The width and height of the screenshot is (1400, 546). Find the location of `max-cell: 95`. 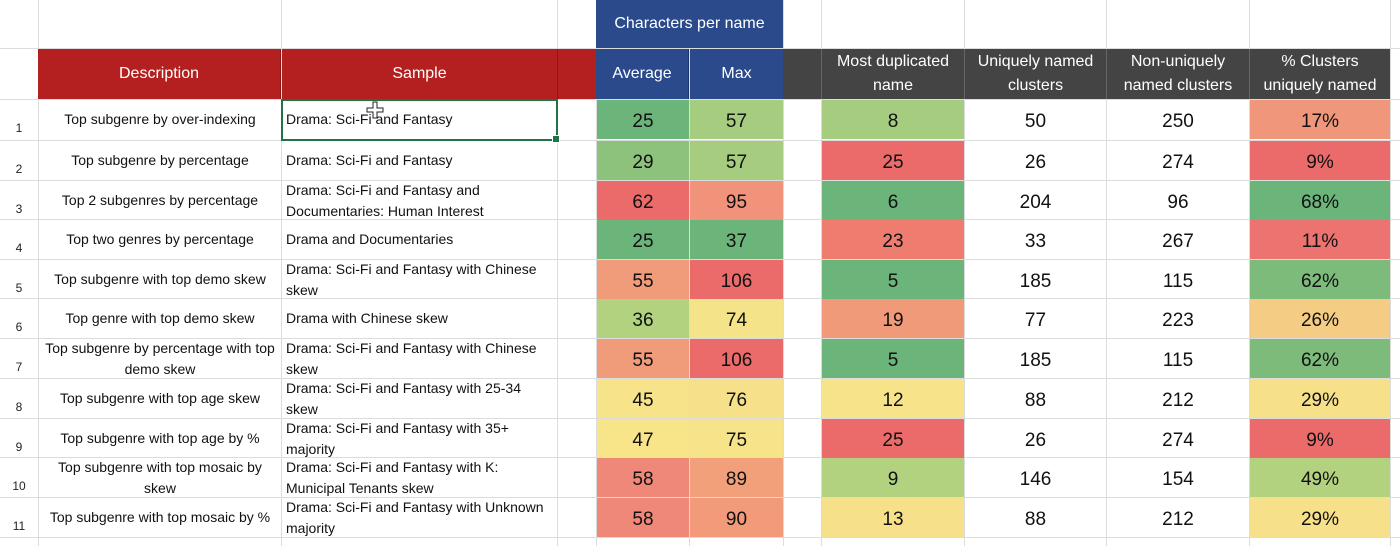

max-cell: 95 is located at coordinates (736, 200).